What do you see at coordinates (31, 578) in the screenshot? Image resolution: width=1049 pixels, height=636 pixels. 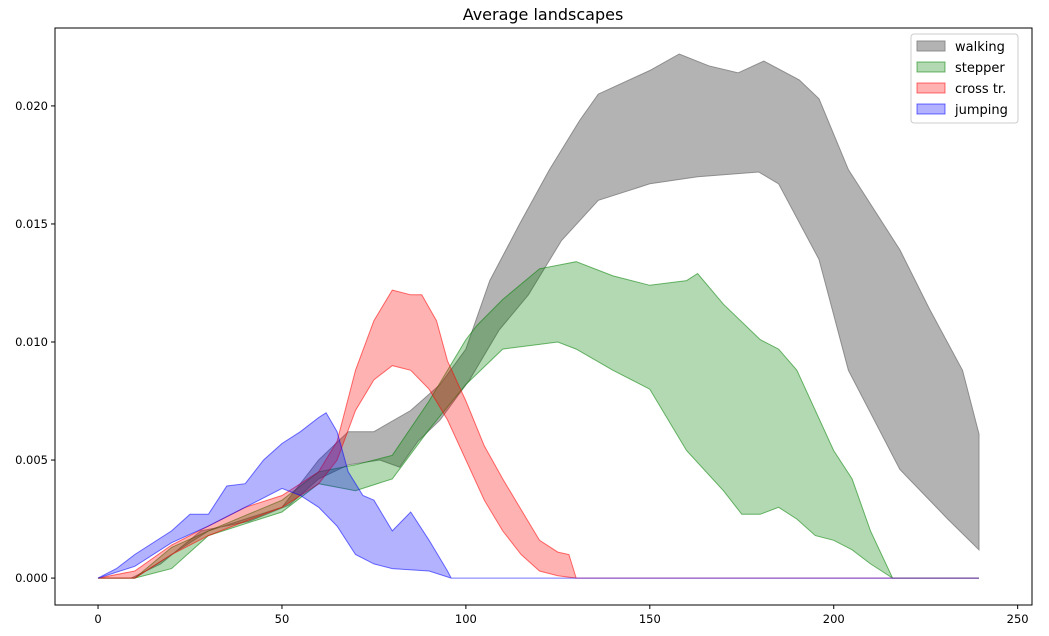 I see `y-tick-label: 0.000` at bounding box center [31, 578].